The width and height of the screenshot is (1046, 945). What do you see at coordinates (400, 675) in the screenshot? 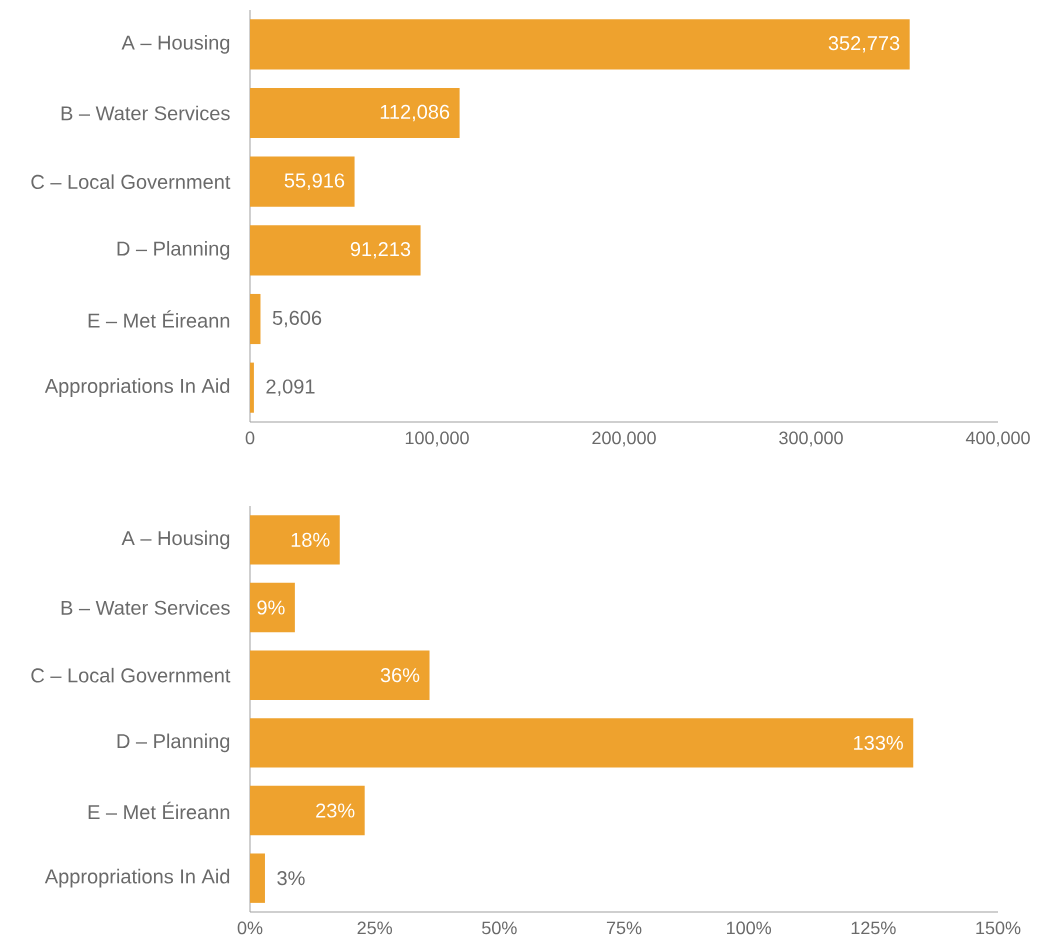
I see `data-label: 36%` at bounding box center [400, 675].